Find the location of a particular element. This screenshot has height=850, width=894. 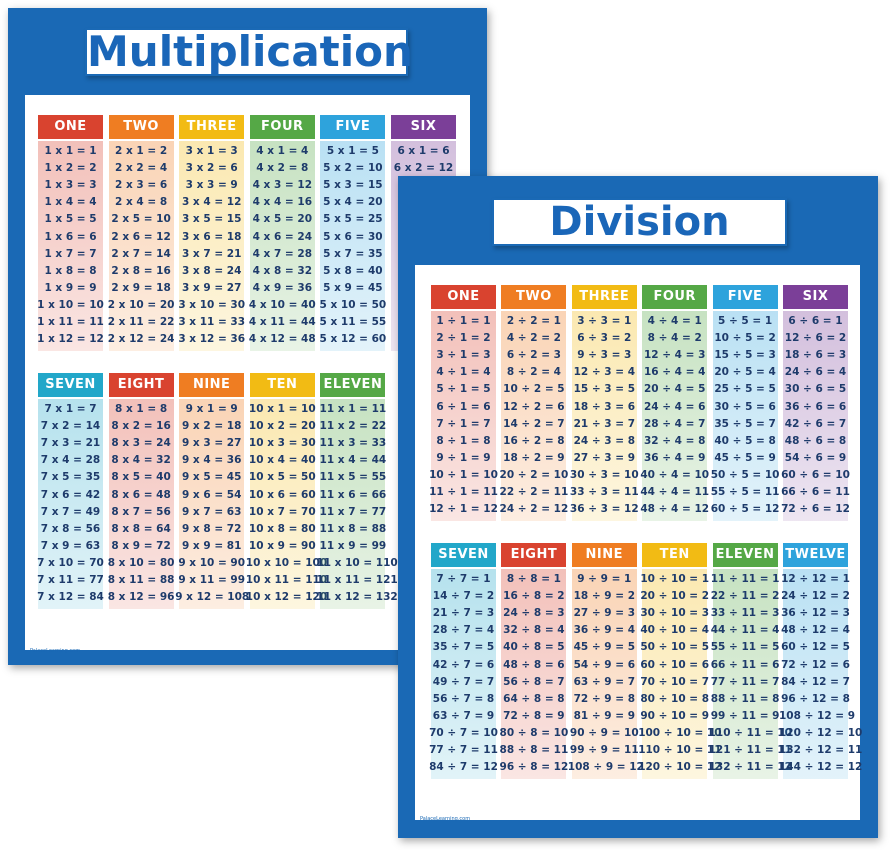

equation: 48 ÷ 12 = 4 is located at coordinates (815, 630).